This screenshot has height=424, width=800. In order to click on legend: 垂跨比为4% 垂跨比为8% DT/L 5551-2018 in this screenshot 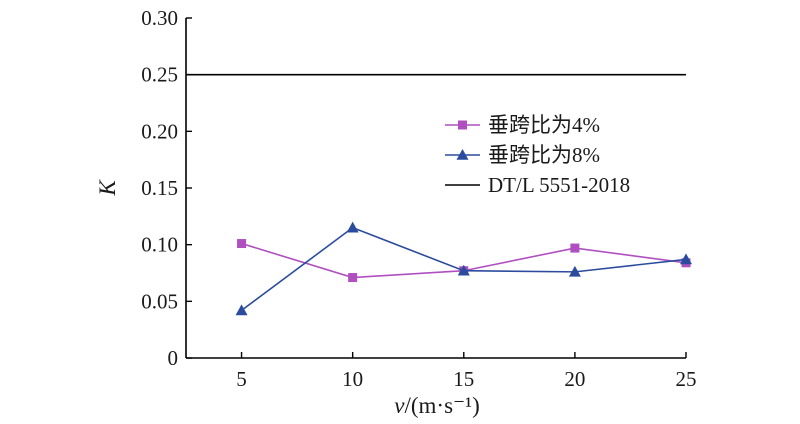, I will do `click(537, 155)`.